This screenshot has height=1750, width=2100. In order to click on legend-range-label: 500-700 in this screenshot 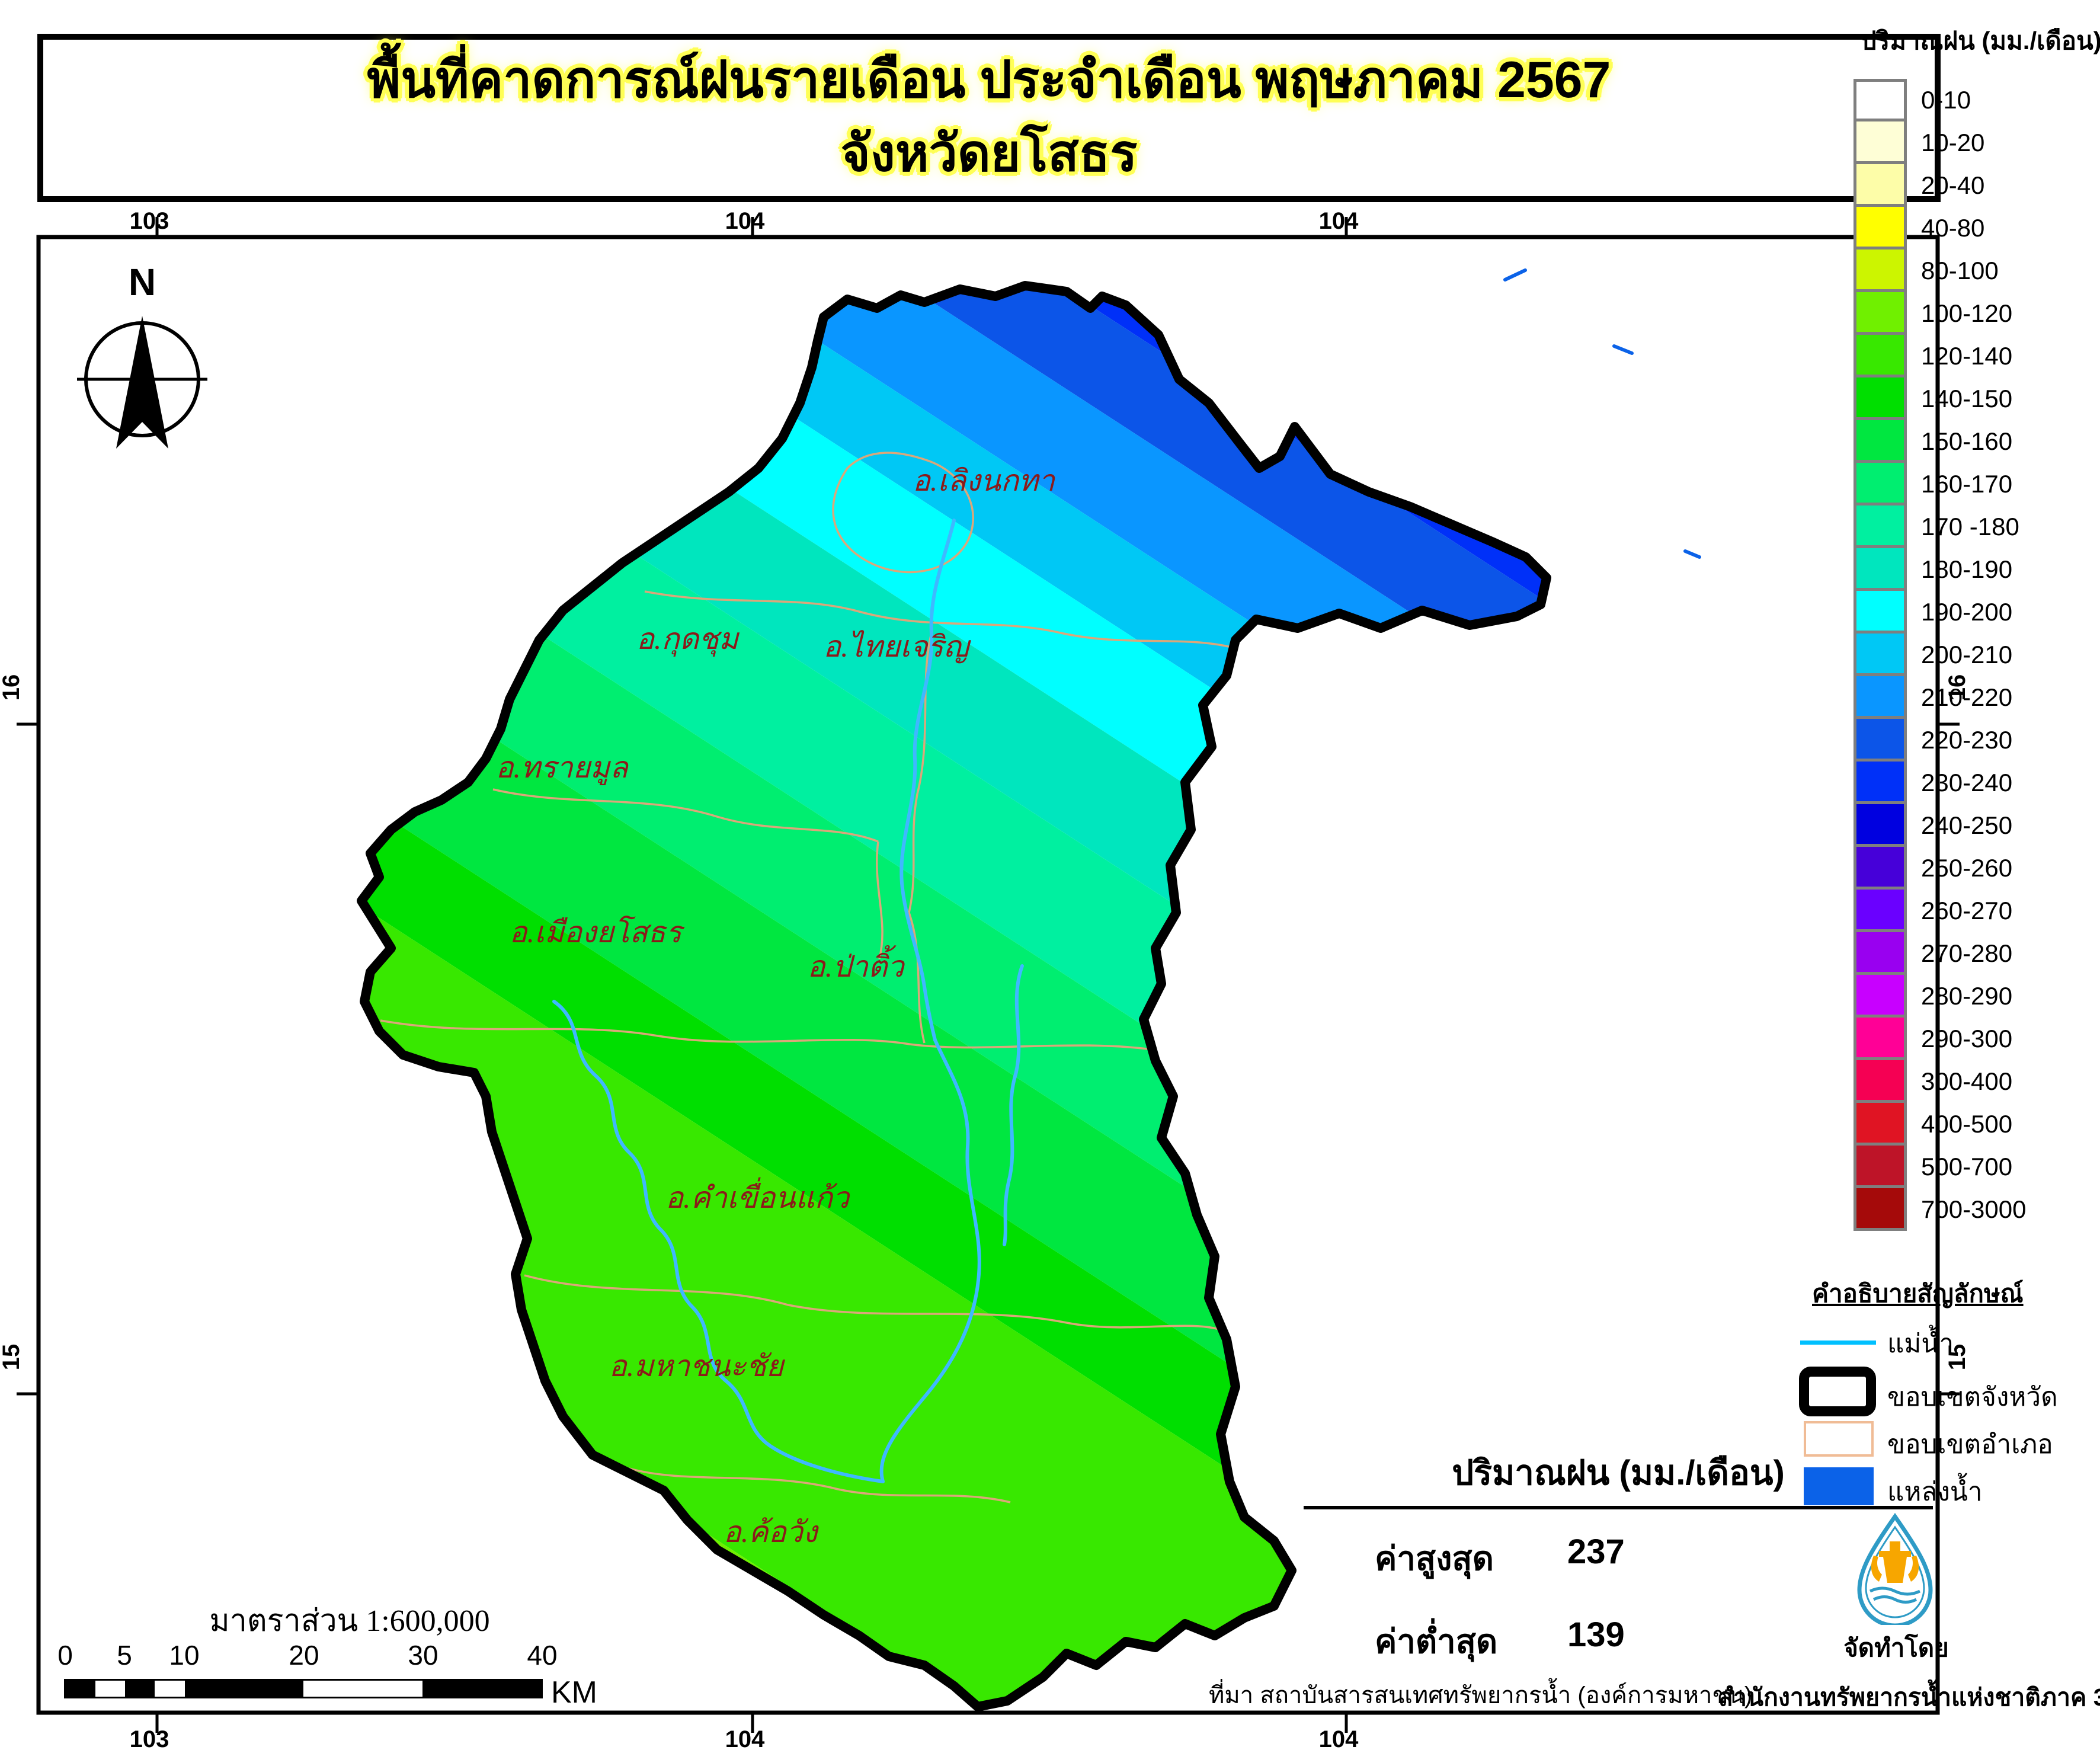, I will do `click(1967, 1166)`.